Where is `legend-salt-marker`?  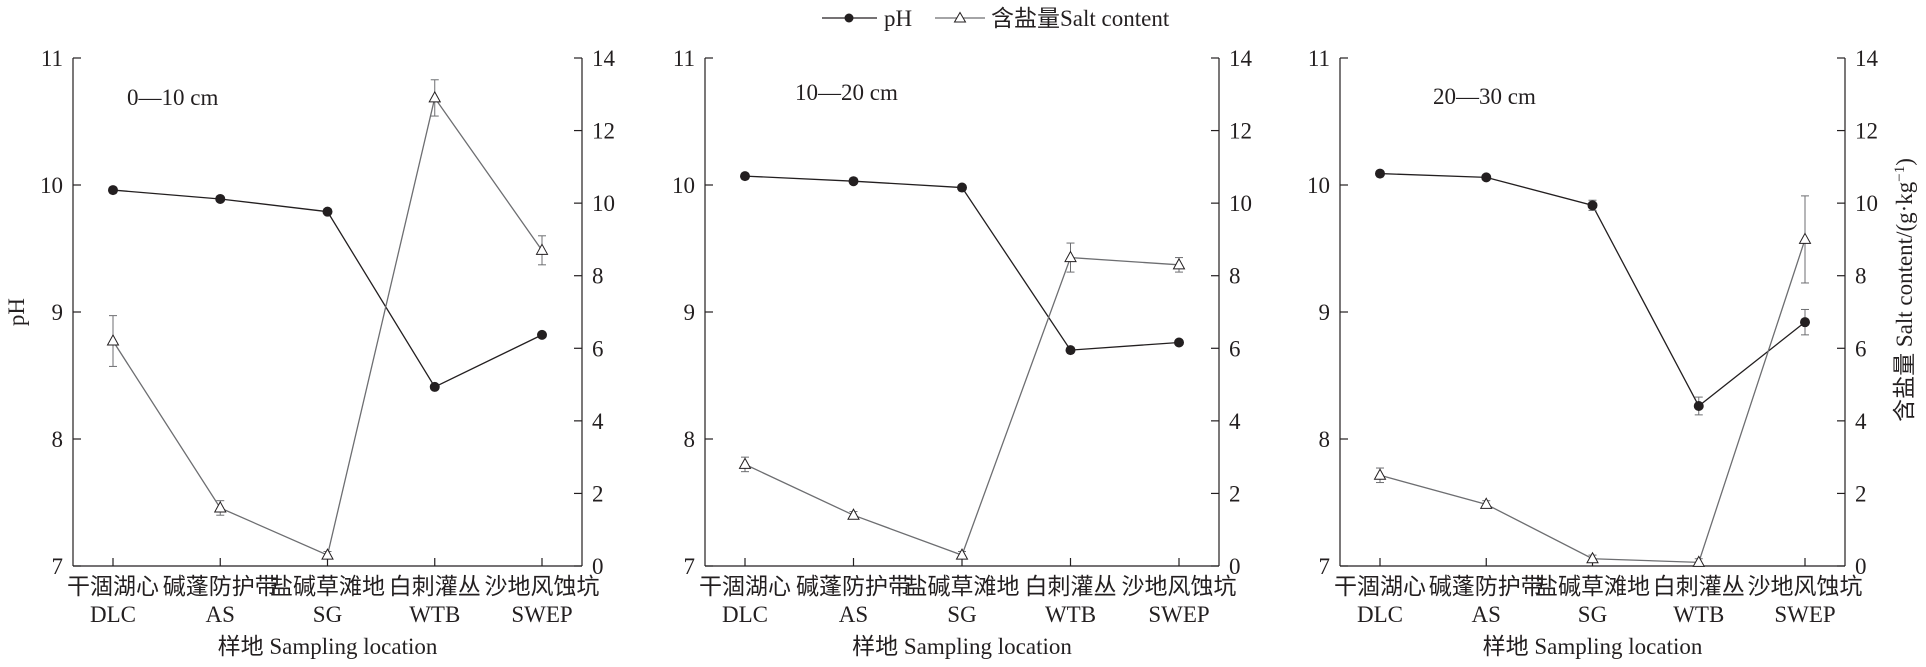
legend-salt-marker is located at coordinates (960, 17).